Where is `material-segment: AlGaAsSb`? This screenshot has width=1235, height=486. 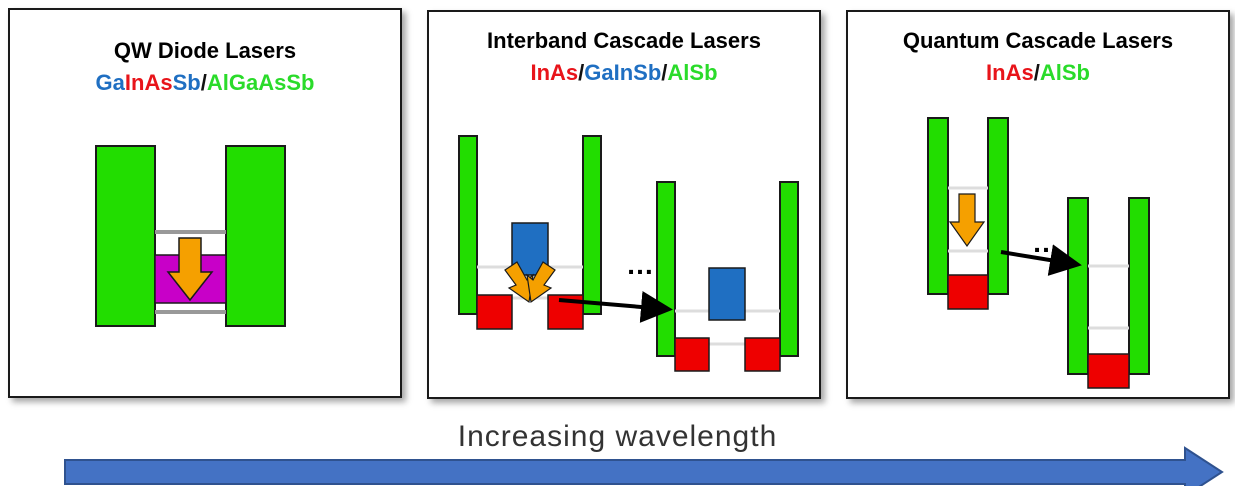
material-segment: AlGaAsSb is located at coordinates (260, 82).